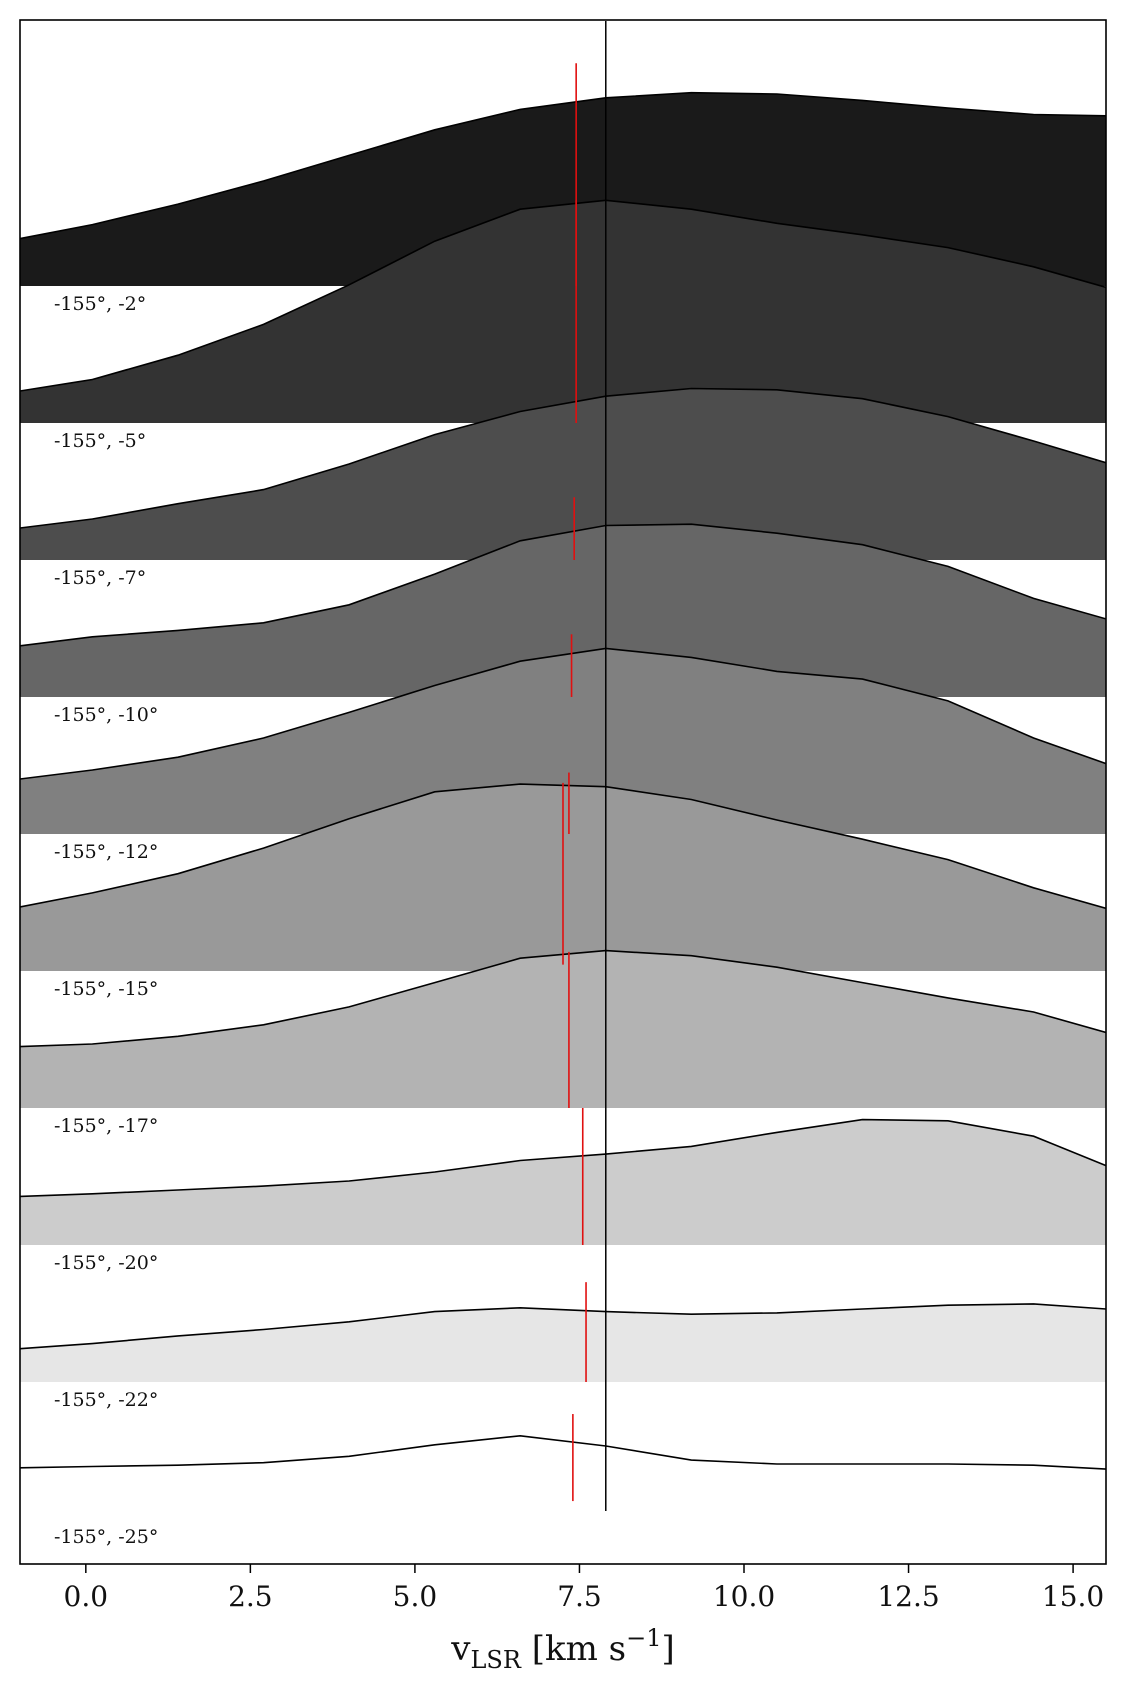  Describe the element at coordinates (106, 1400) in the screenshot. I see `spectrum-label-9: -155°, -22°` at that location.